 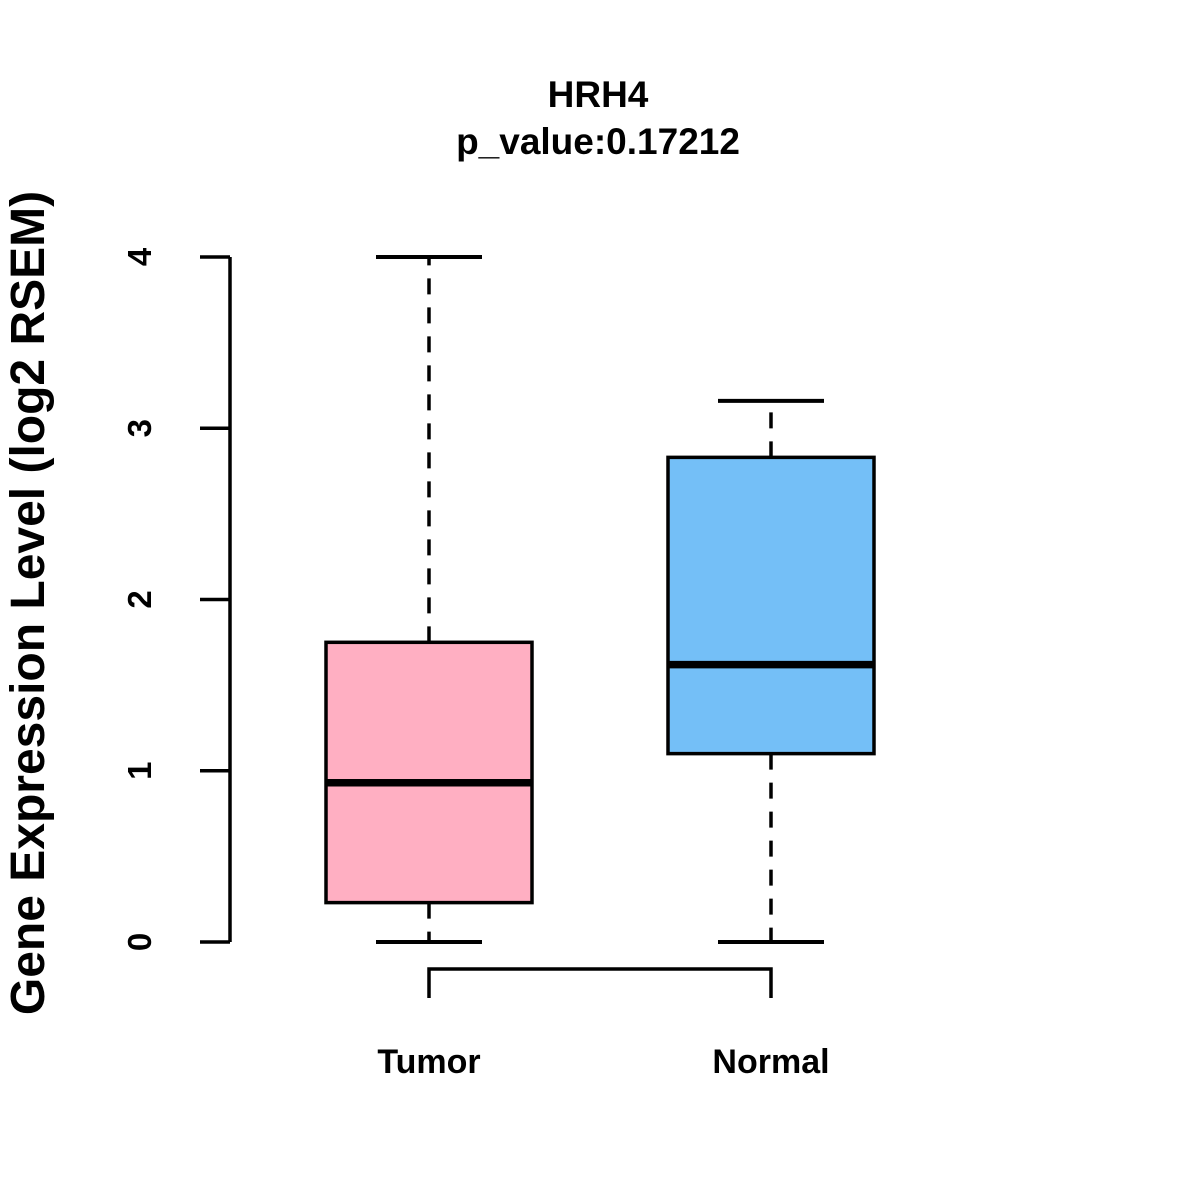 I want to click on y-axis-tick-label-1: 1, so click(x=139, y=771).